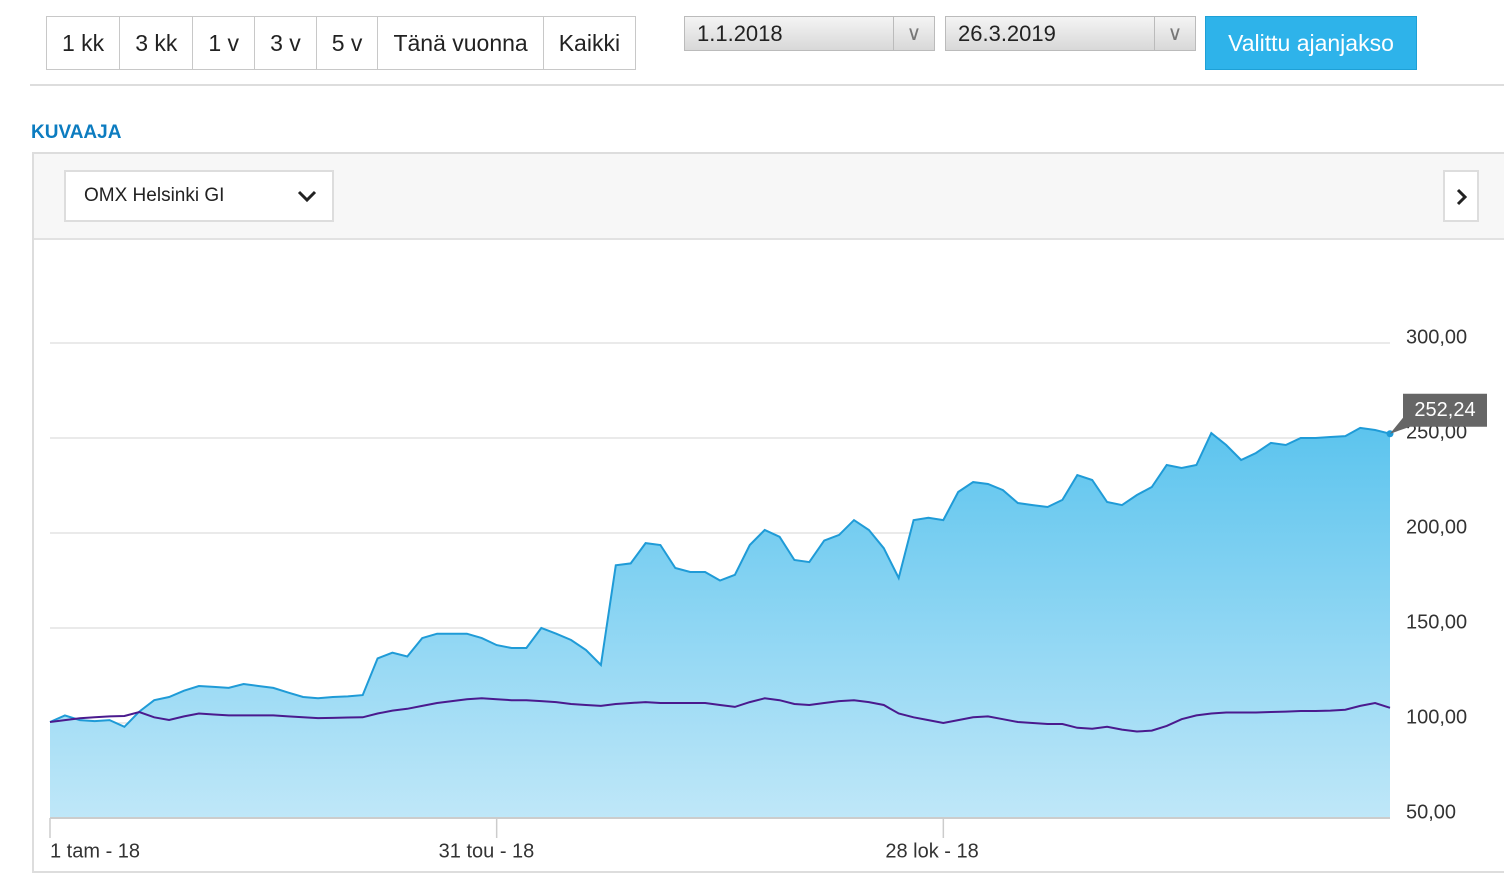 The image size is (1504, 894). What do you see at coordinates (84, 43) in the screenshot?
I see `period-button: 1 kk` at bounding box center [84, 43].